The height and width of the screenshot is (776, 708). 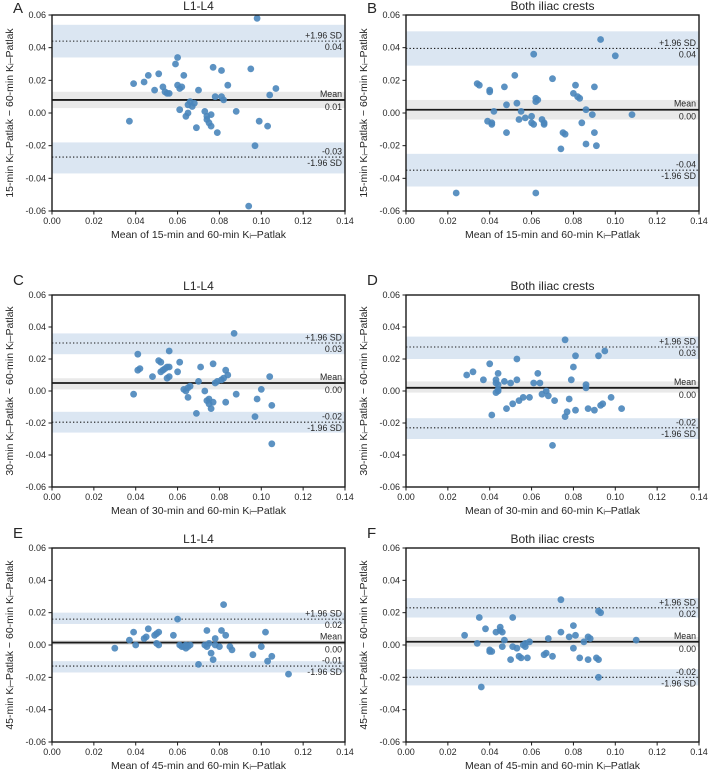 I want to click on lower-loa-value: -0.04, so click(x=686, y=165).